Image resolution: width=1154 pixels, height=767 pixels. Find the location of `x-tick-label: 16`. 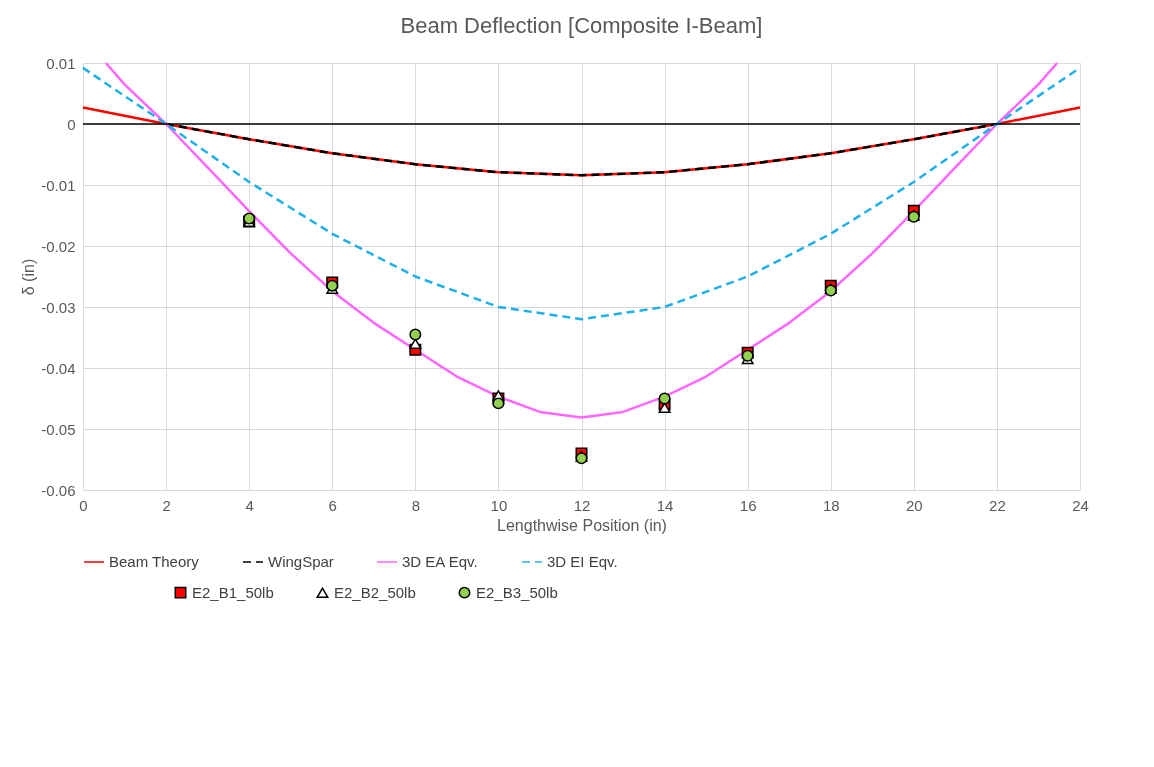

x-tick-label: 16 is located at coordinates (748, 505).